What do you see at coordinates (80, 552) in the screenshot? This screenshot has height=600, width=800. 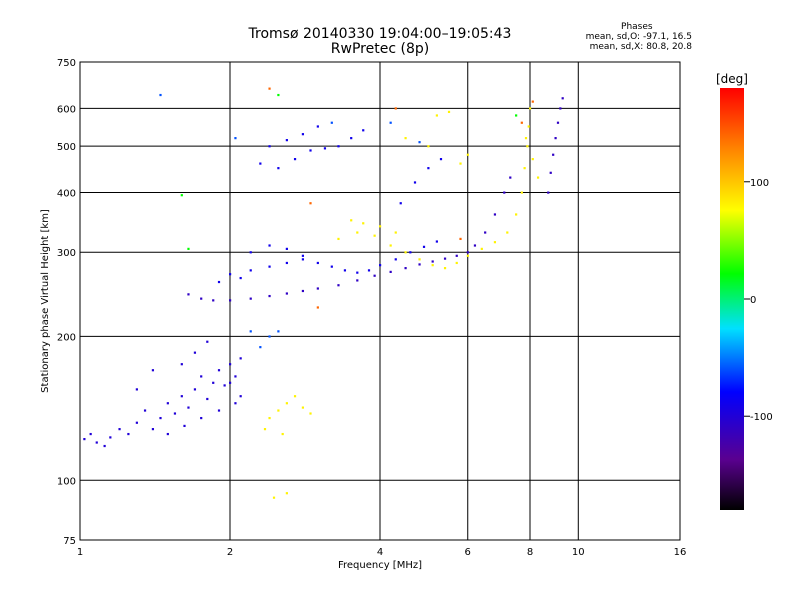 I see `x-tick-label: 1` at bounding box center [80, 552].